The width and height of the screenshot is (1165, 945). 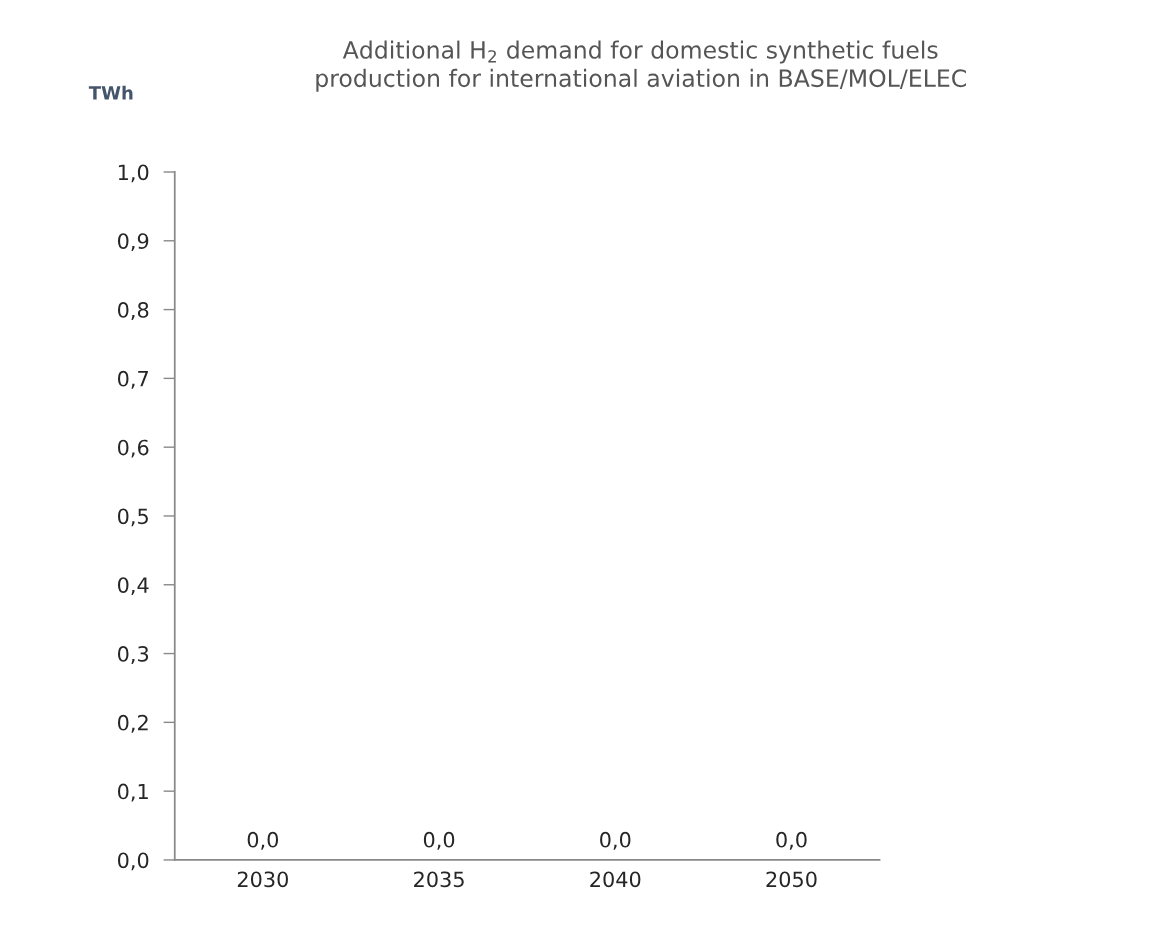 What do you see at coordinates (133, 586) in the screenshot?
I see `y-tick-label: 0,4` at bounding box center [133, 586].